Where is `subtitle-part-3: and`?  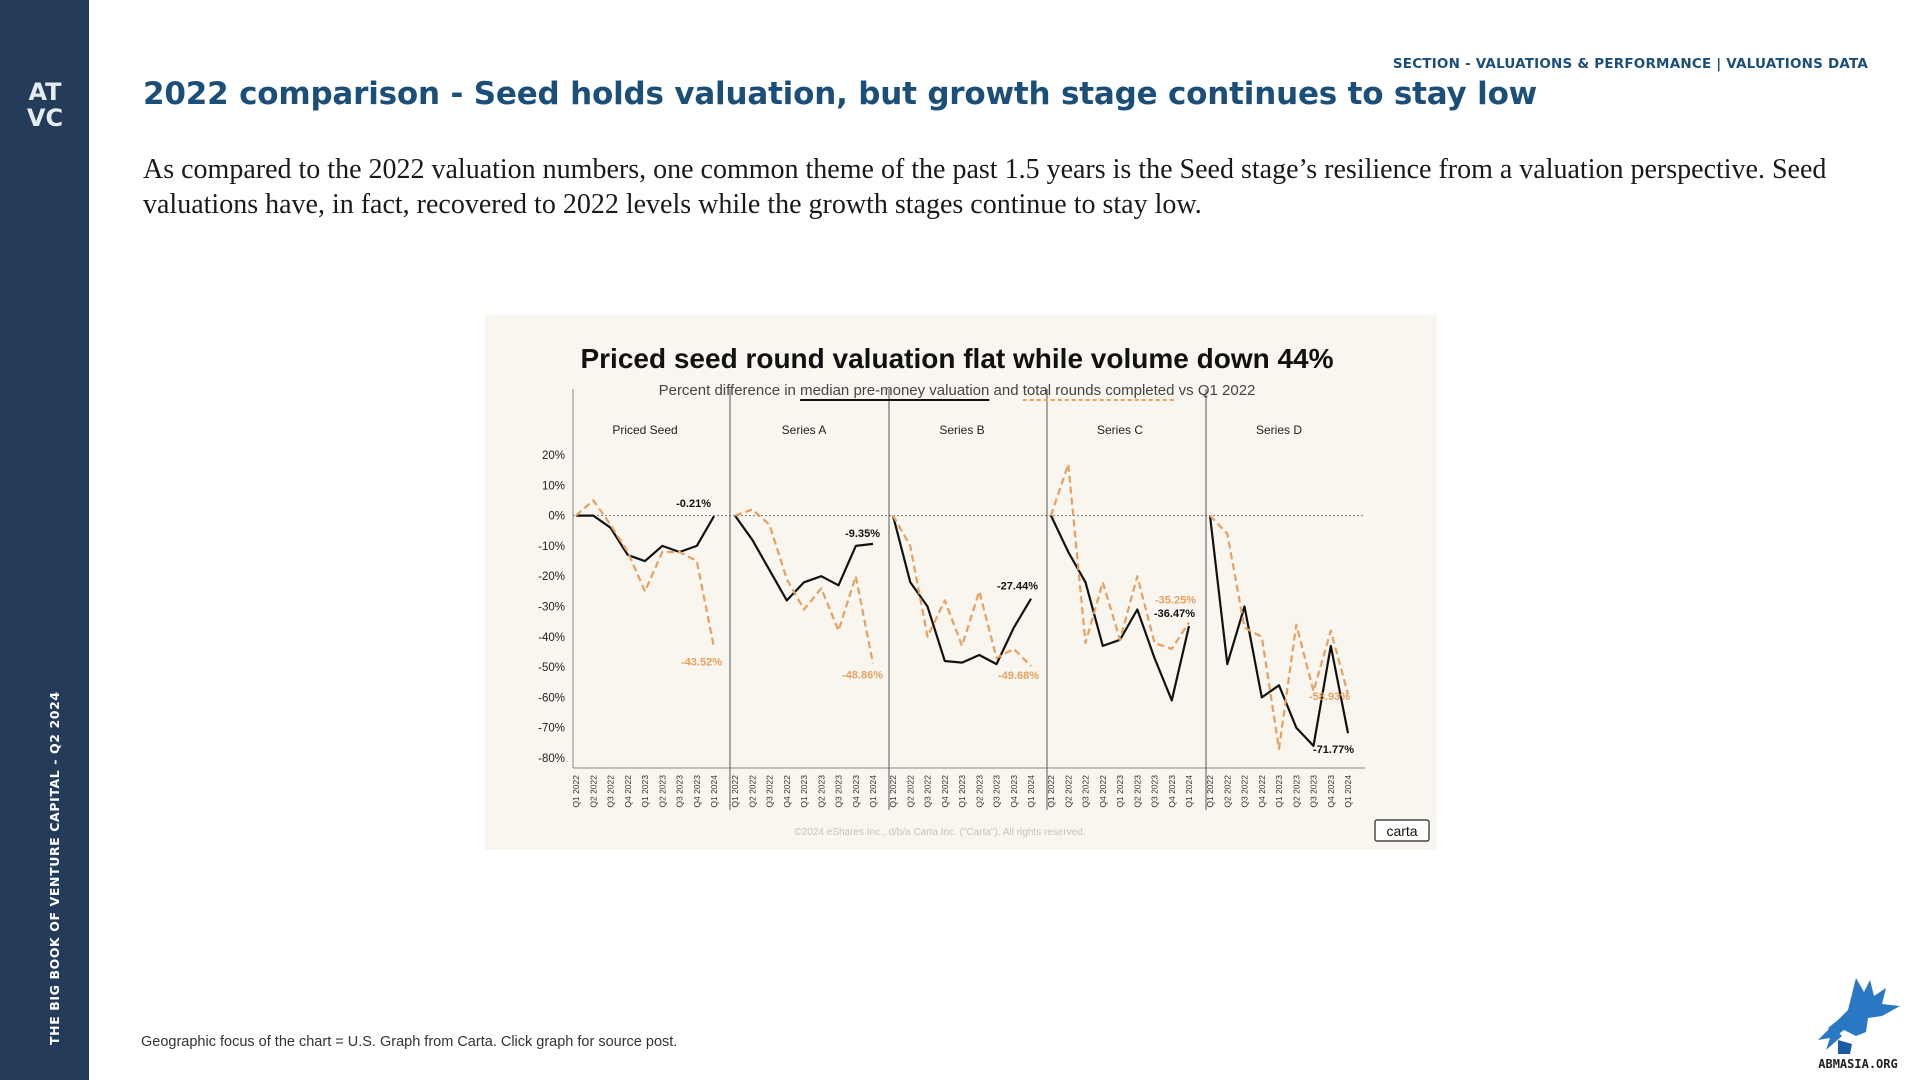
subtitle-part-3: and is located at coordinates (1005, 390).